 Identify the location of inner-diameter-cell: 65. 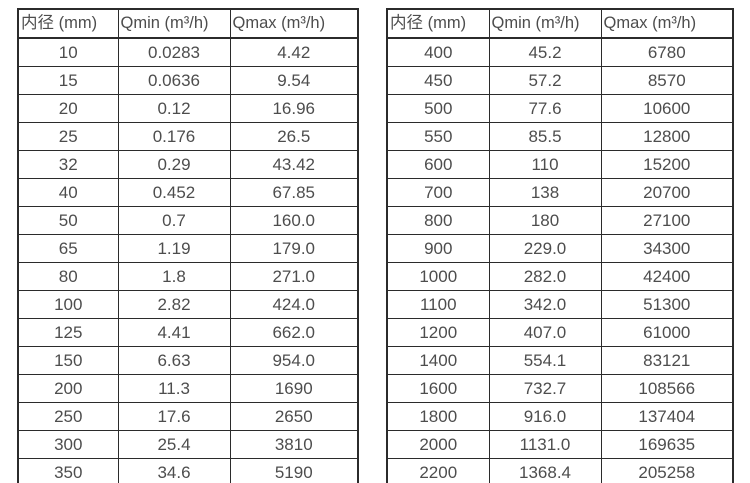
(68, 248).